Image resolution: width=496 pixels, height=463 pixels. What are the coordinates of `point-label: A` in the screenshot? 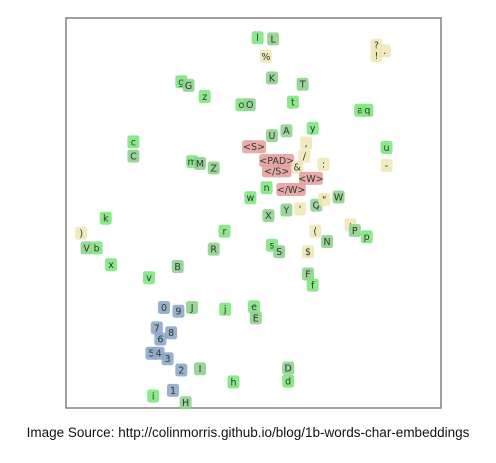 It's located at (286, 131).